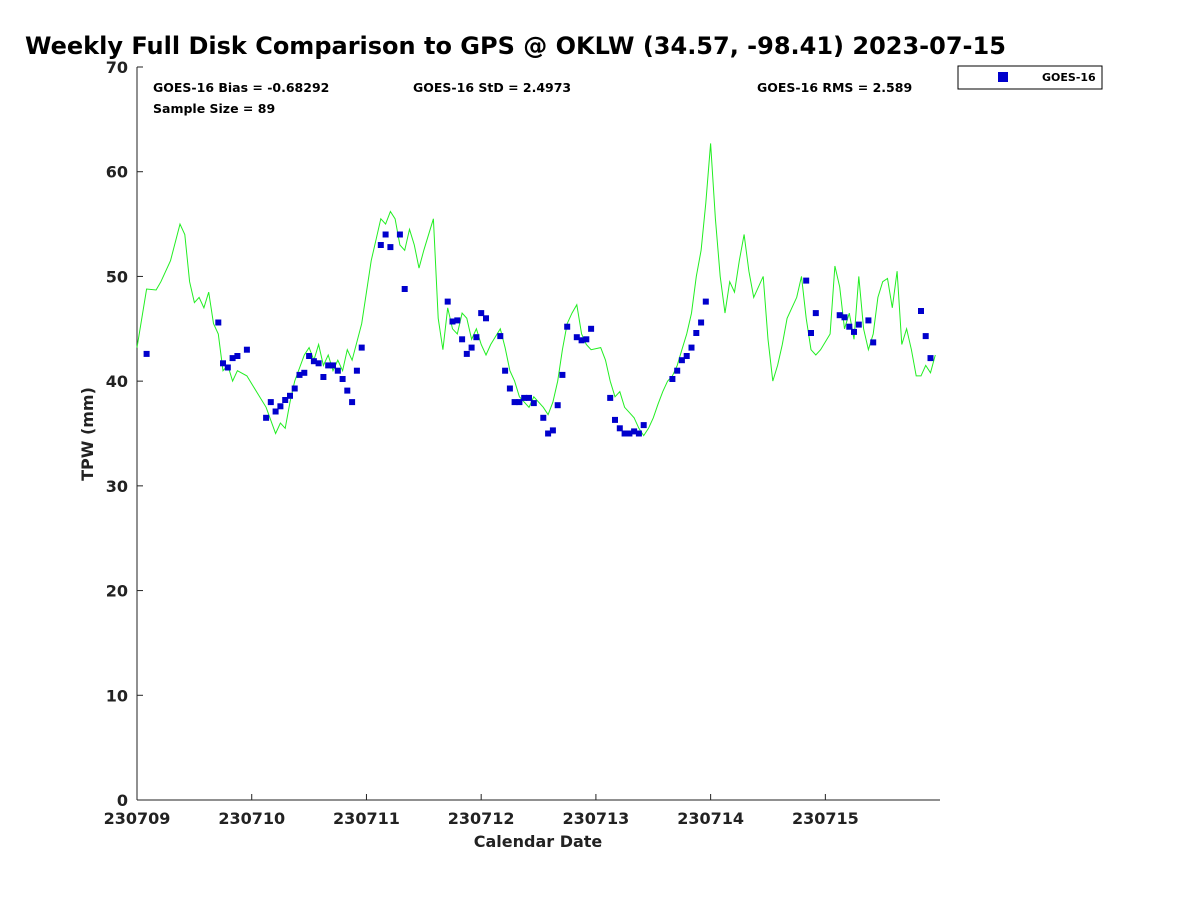  I want to click on y-tick-label: 60, so click(117, 172).